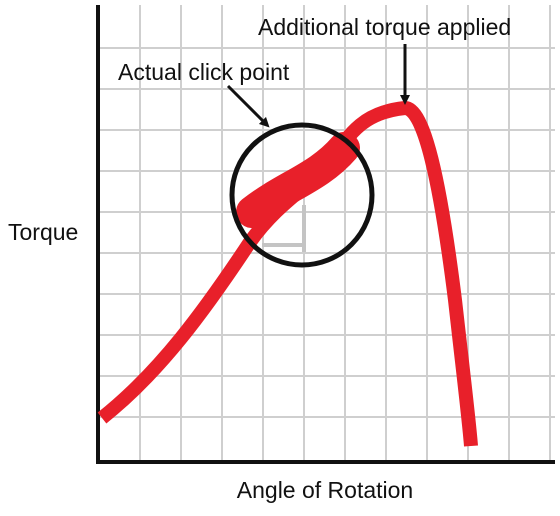  Describe the element at coordinates (325, 490) in the screenshot. I see `x-axis-label: Angle of Rotation` at that location.